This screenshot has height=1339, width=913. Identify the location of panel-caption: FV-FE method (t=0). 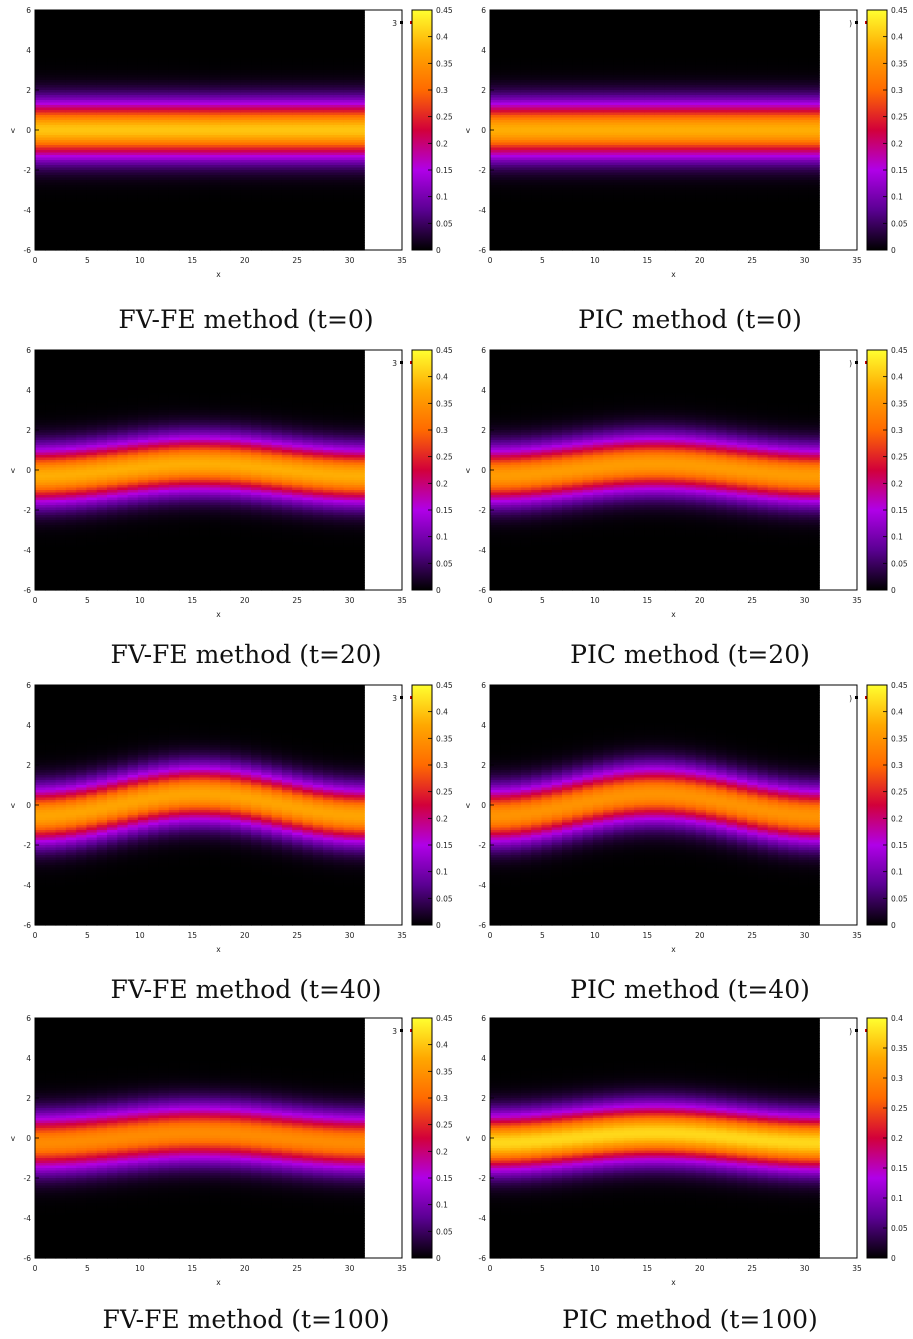
(246, 319).